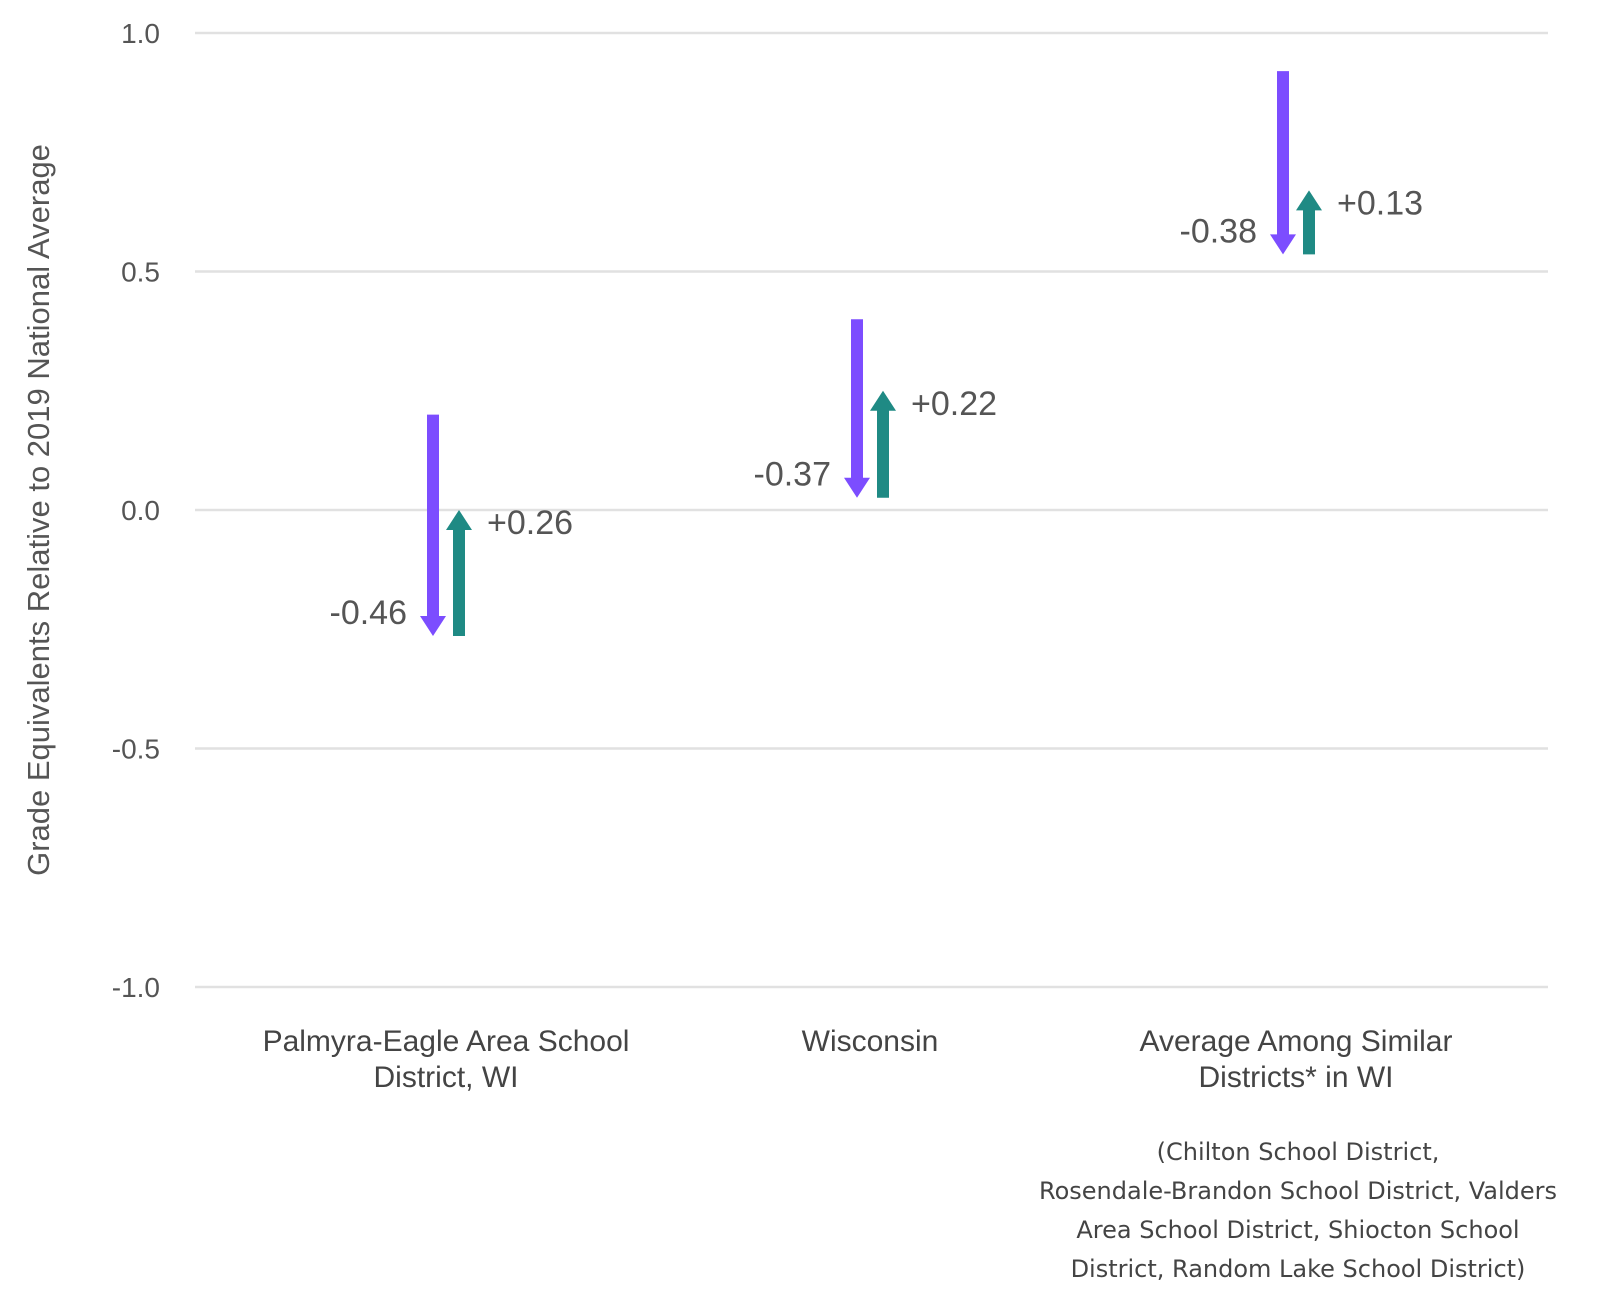 The image size is (1600, 1312). Describe the element at coordinates (870, 1041) in the screenshot. I see `category-label: Wisconsin` at that location.